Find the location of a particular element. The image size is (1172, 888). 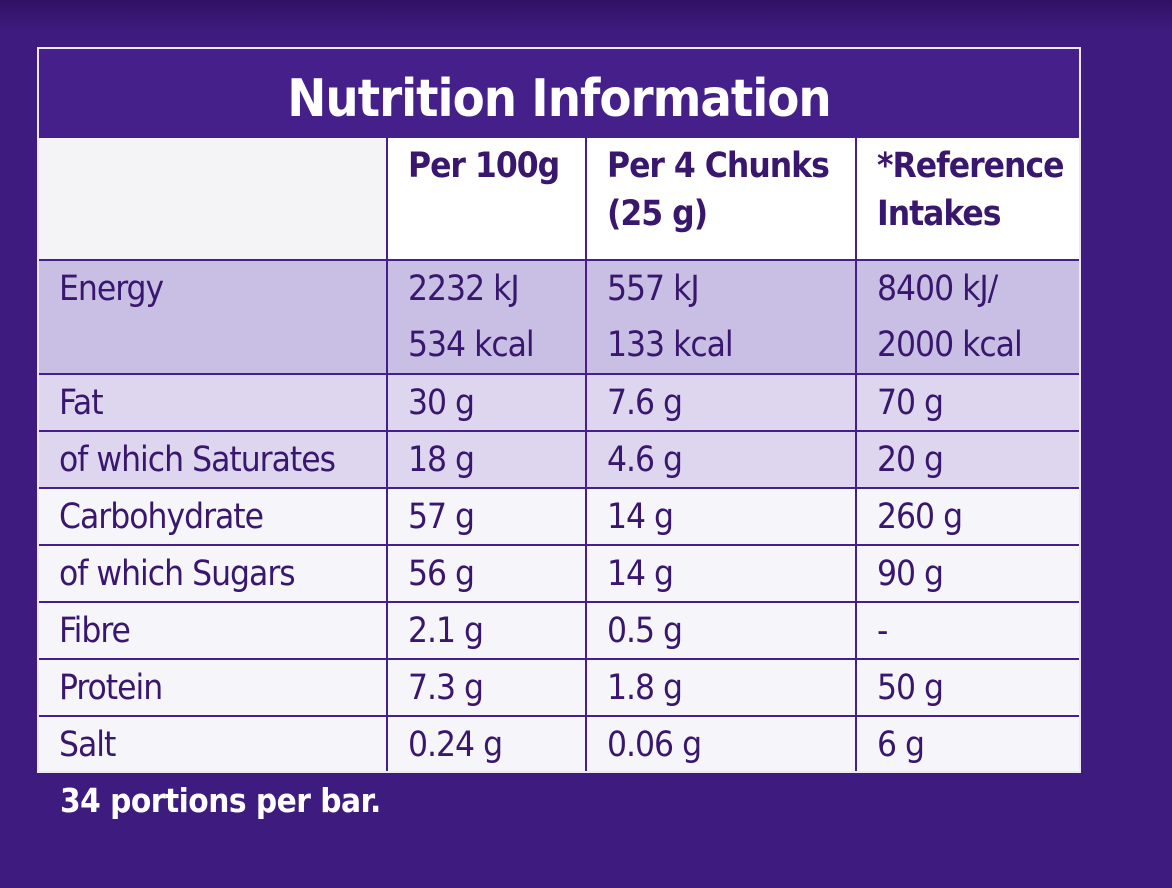

table-row: of which Saturates 18 g 4.6 g 20 g is located at coordinates (559, 460).